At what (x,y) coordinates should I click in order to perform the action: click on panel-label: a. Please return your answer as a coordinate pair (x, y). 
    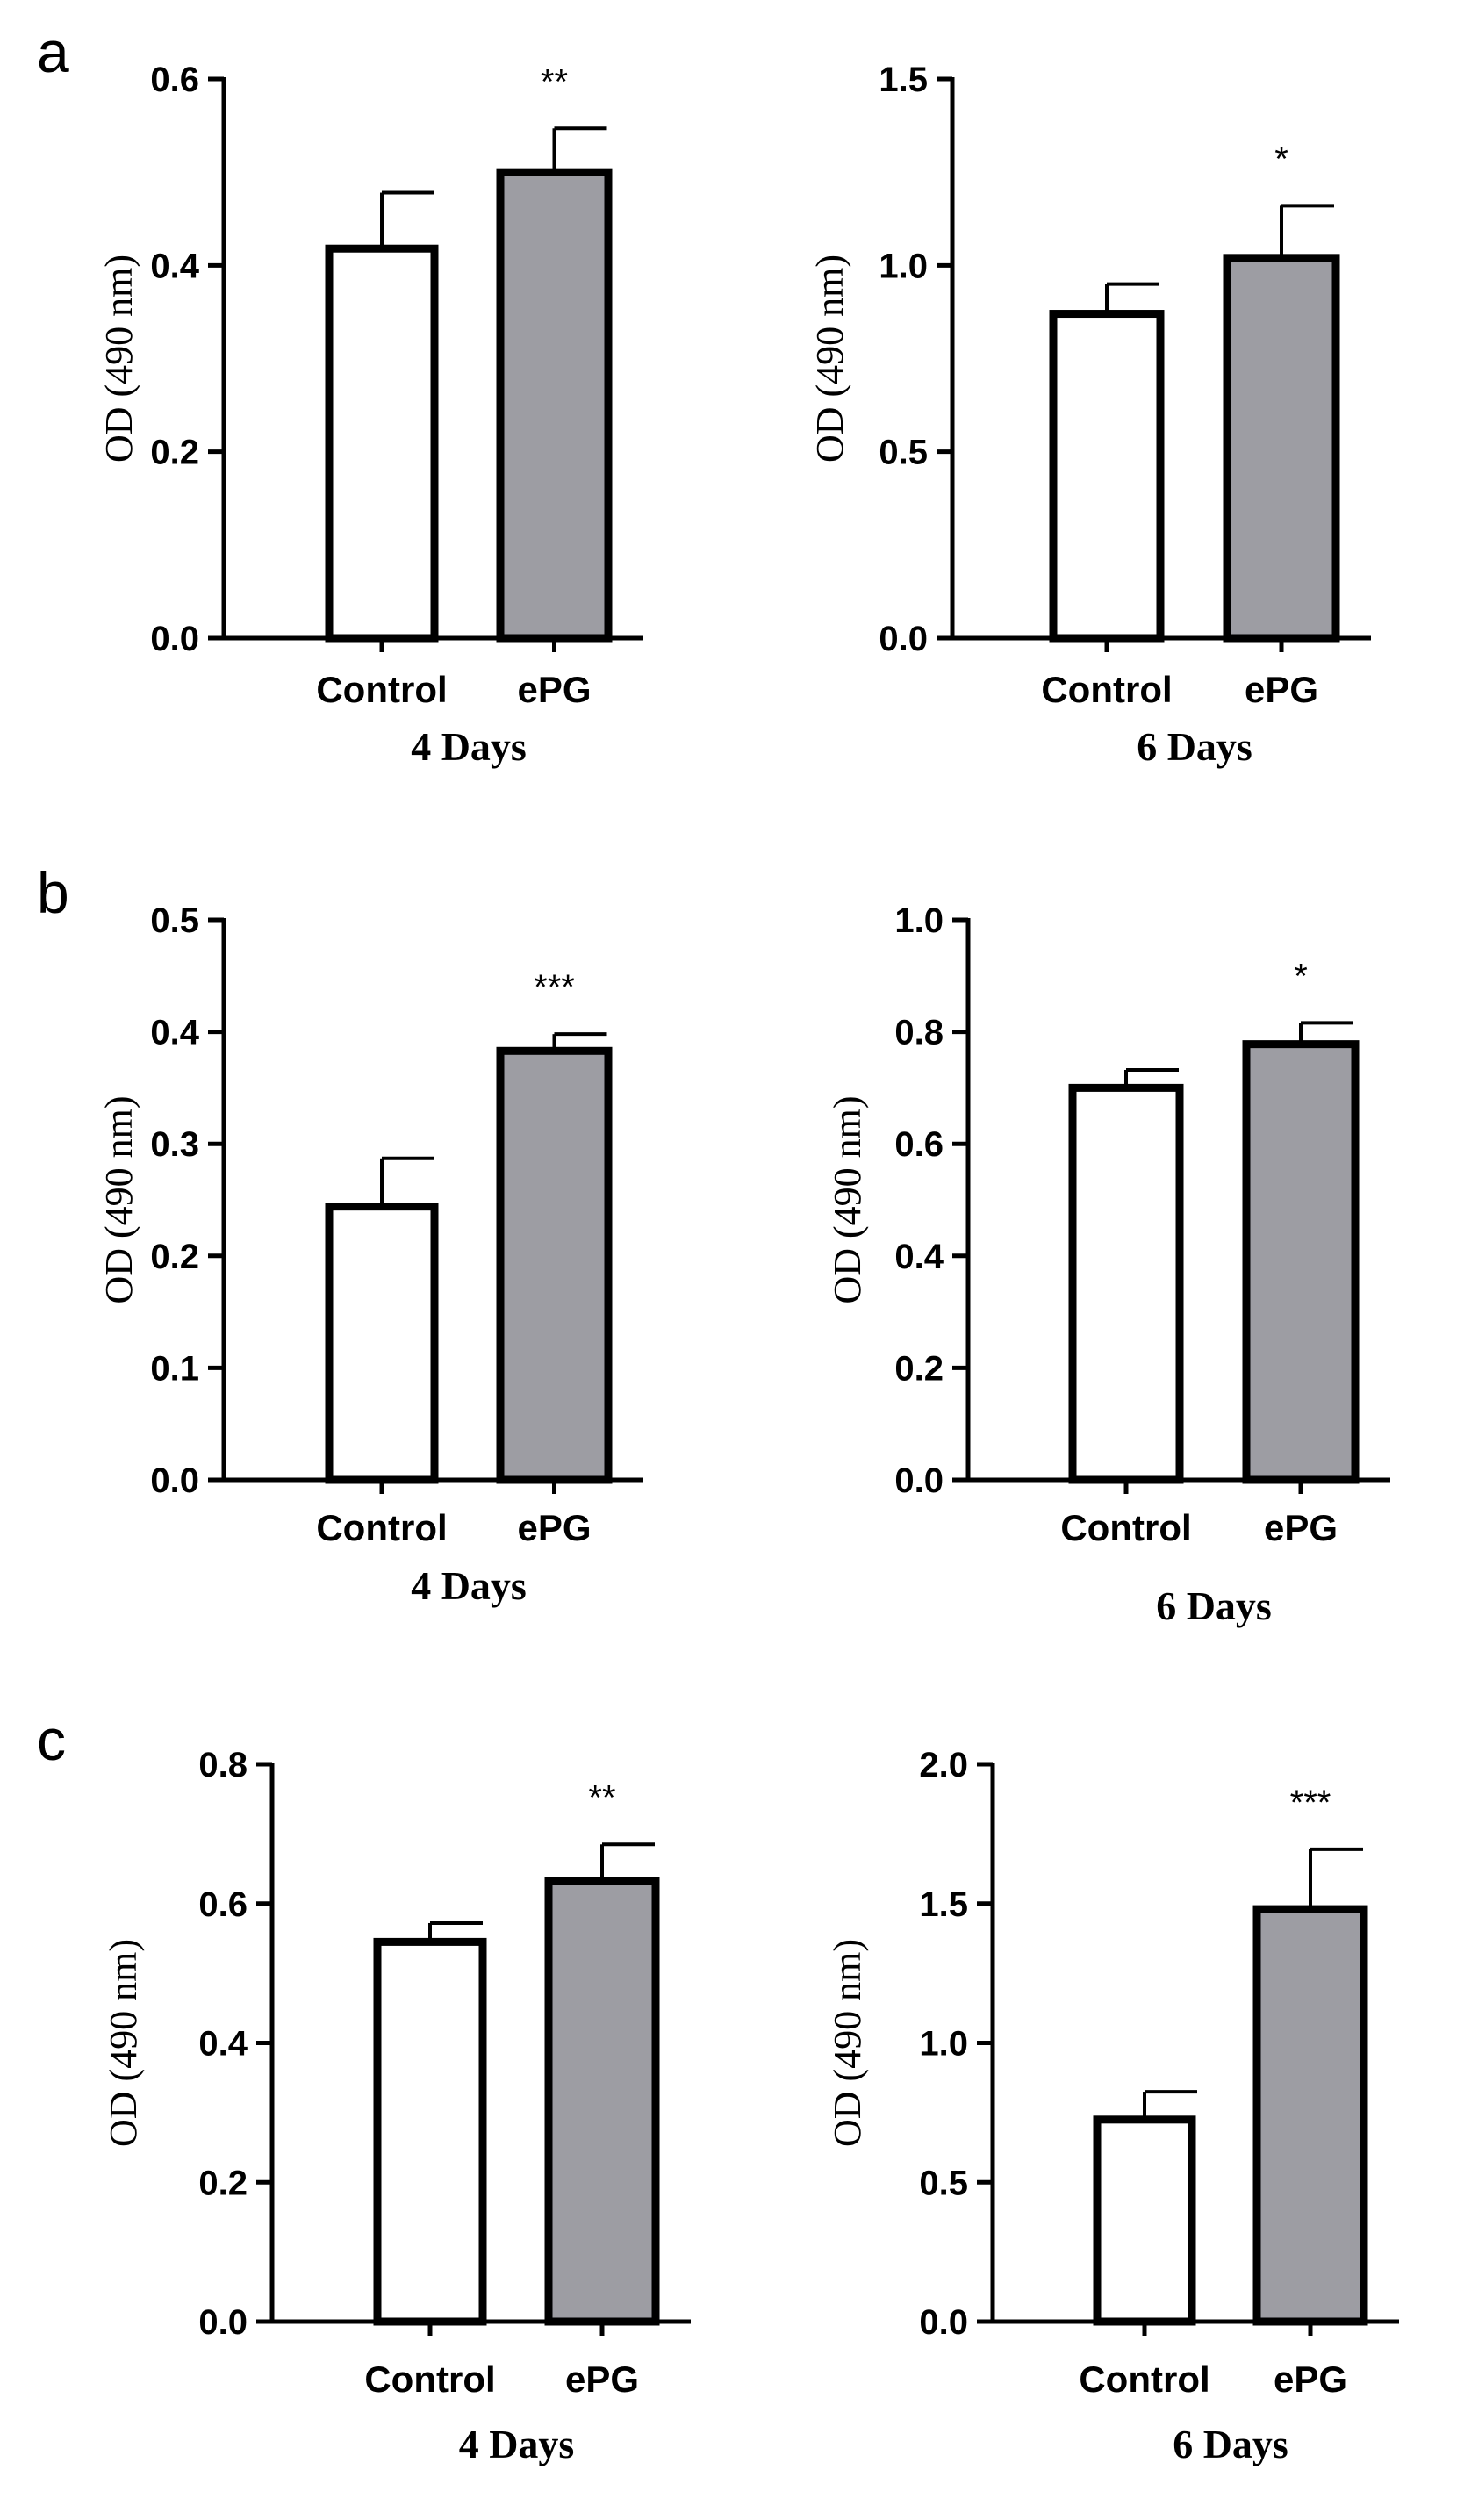
    Looking at the image, I should click on (53, 51).